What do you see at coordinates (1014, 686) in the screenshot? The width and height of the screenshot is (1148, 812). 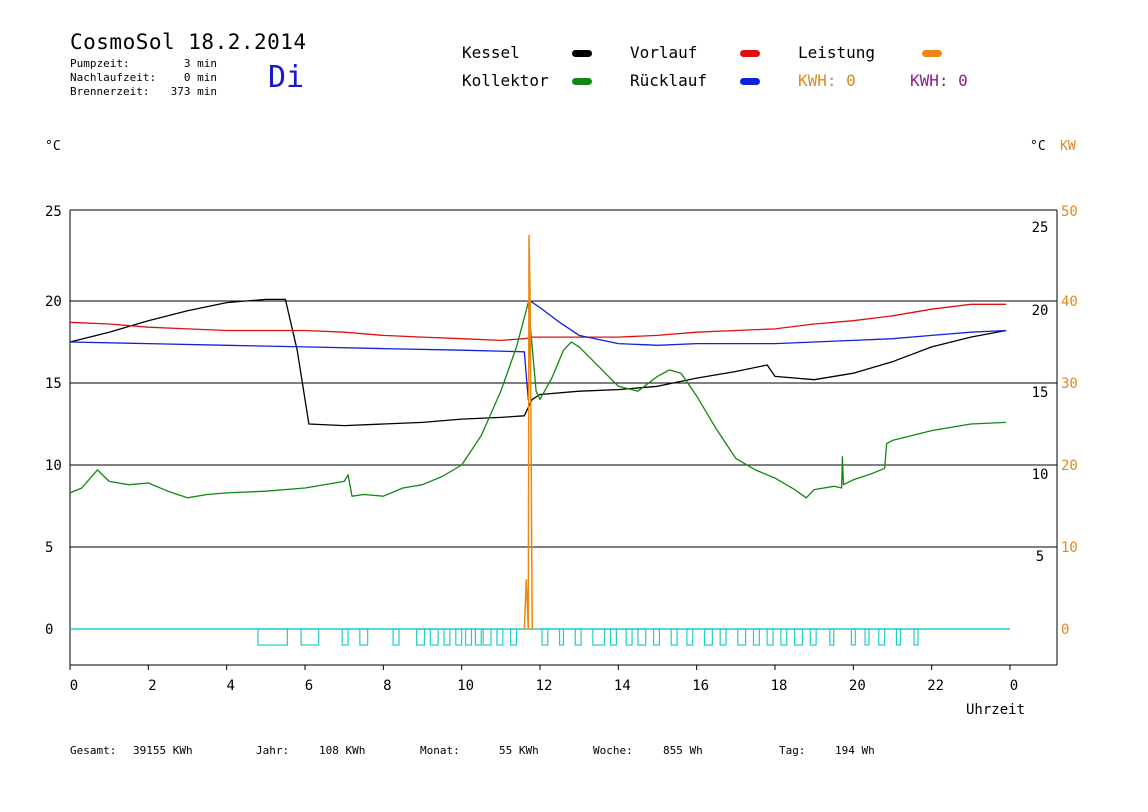 I see `x-tick-label-12: 0` at bounding box center [1014, 686].